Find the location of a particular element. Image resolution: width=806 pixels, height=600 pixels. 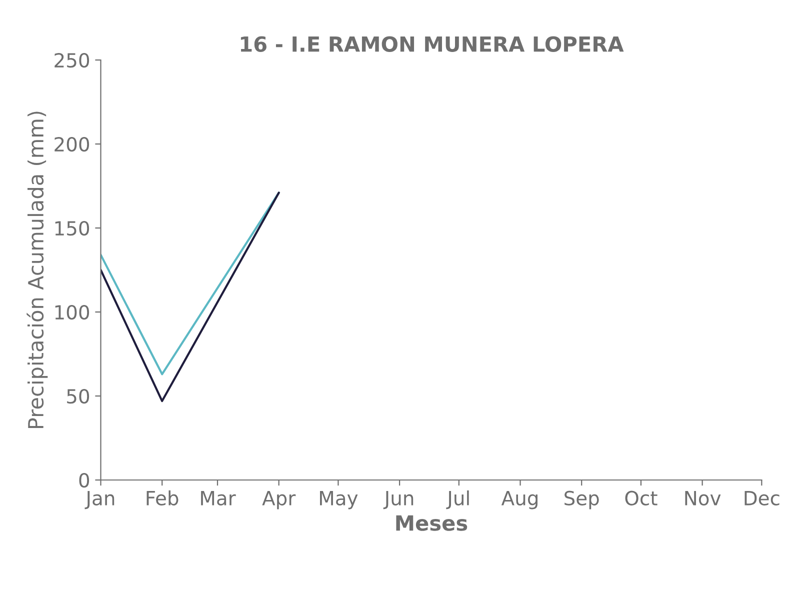

y-tick-label: 150 is located at coordinates (72, 228).